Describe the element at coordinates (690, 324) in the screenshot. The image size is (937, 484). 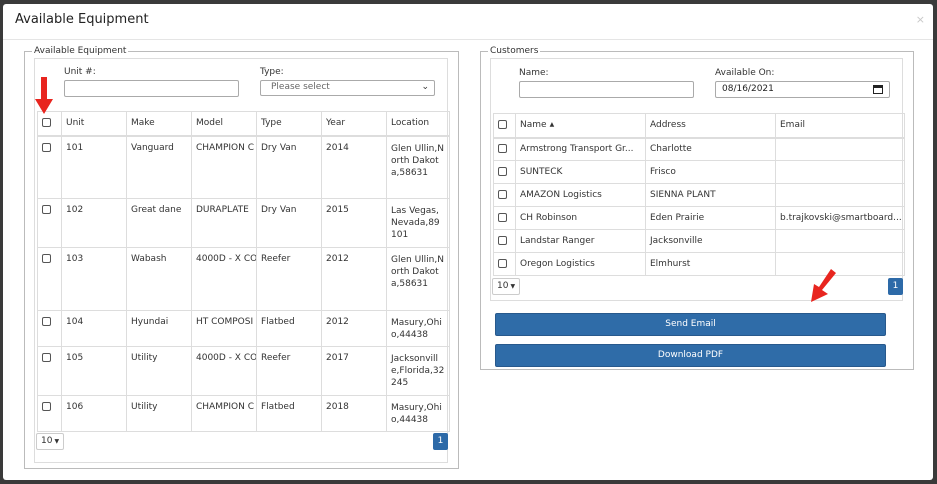
I see `send-email-button: Send Email` at that location.